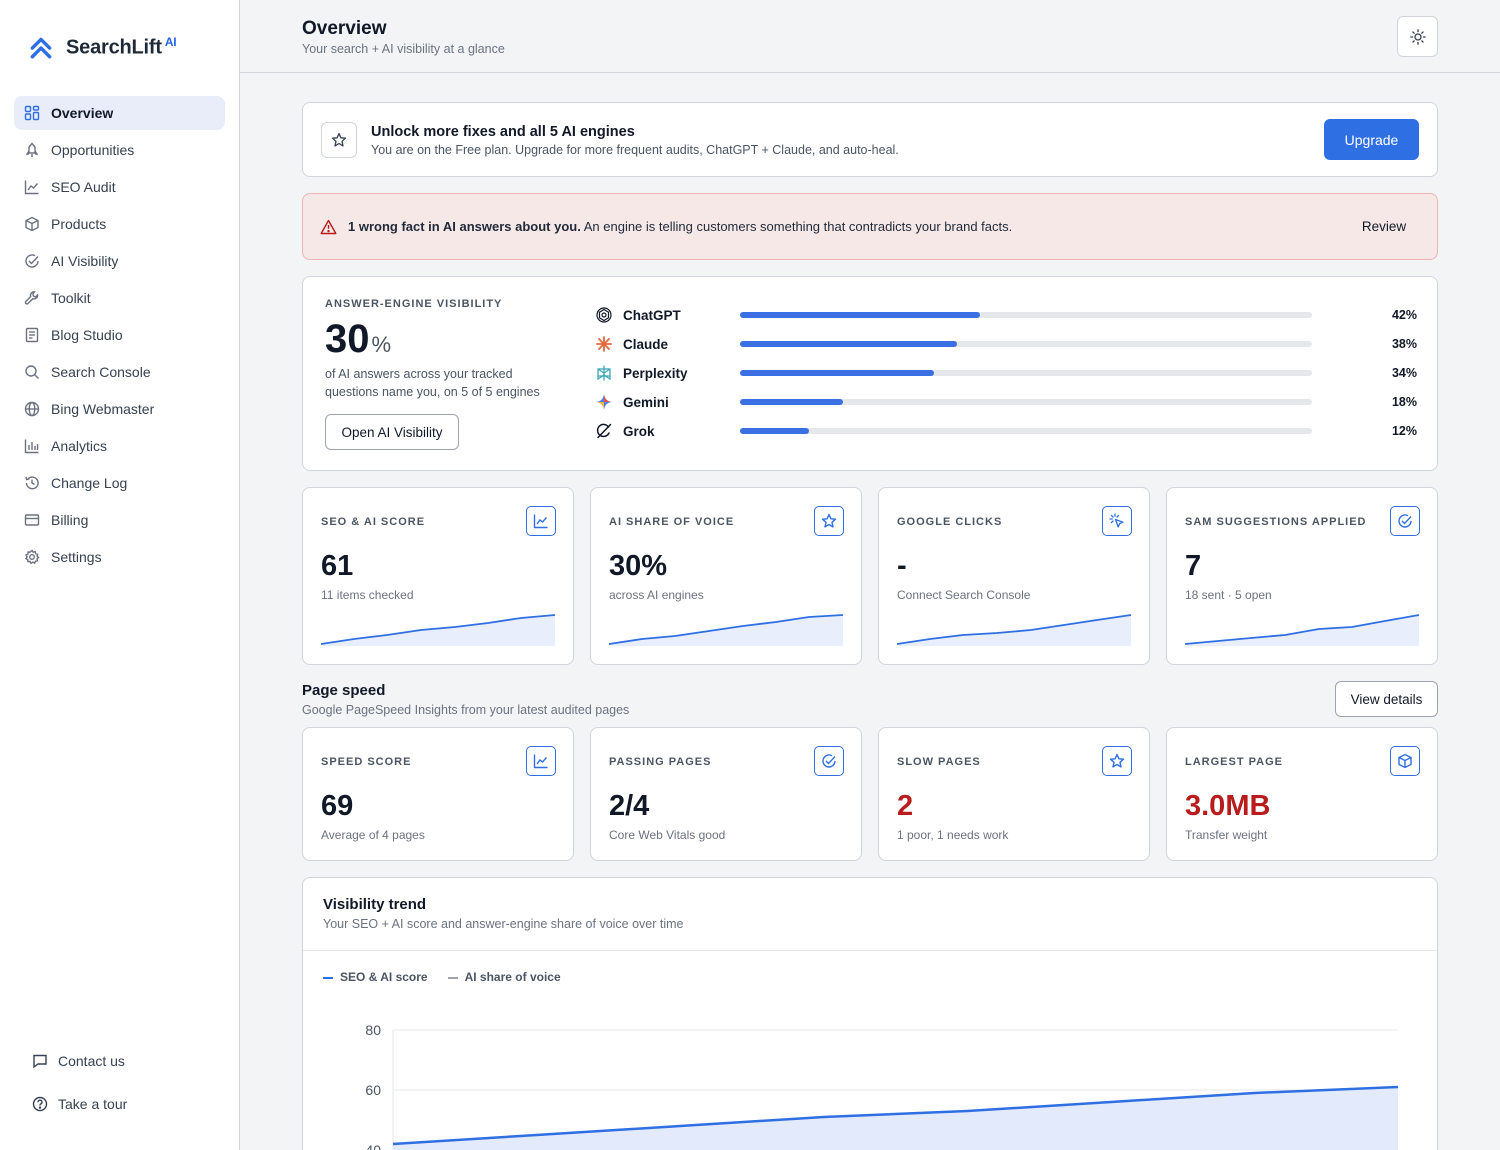 This screenshot has width=1500, height=1150. Describe the element at coordinates (1014, 576) in the screenshot. I see `metric-card-google-clicks: Google Clicks - Connect Search Console` at that location.